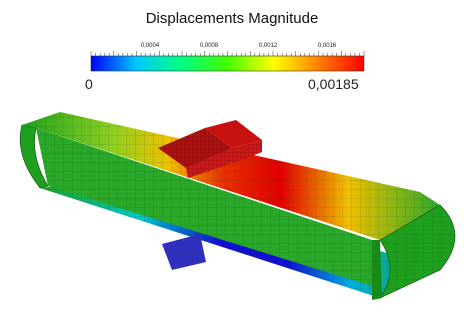 The image size is (464, 324). What do you see at coordinates (377, 270) in the screenshot?
I see `beam-front-edge` at bounding box center [377, 270].